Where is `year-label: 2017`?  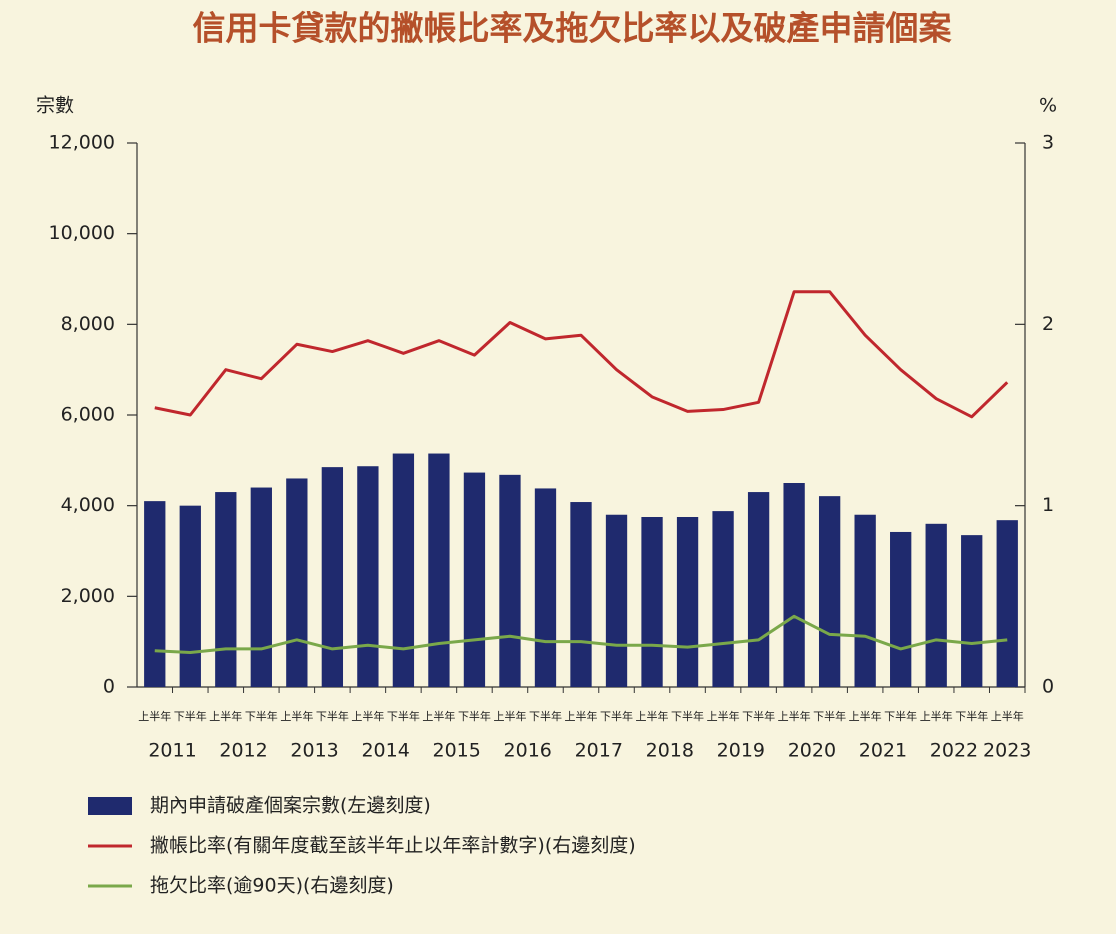 year-label: 2017 is located at coordinates (599, 751).